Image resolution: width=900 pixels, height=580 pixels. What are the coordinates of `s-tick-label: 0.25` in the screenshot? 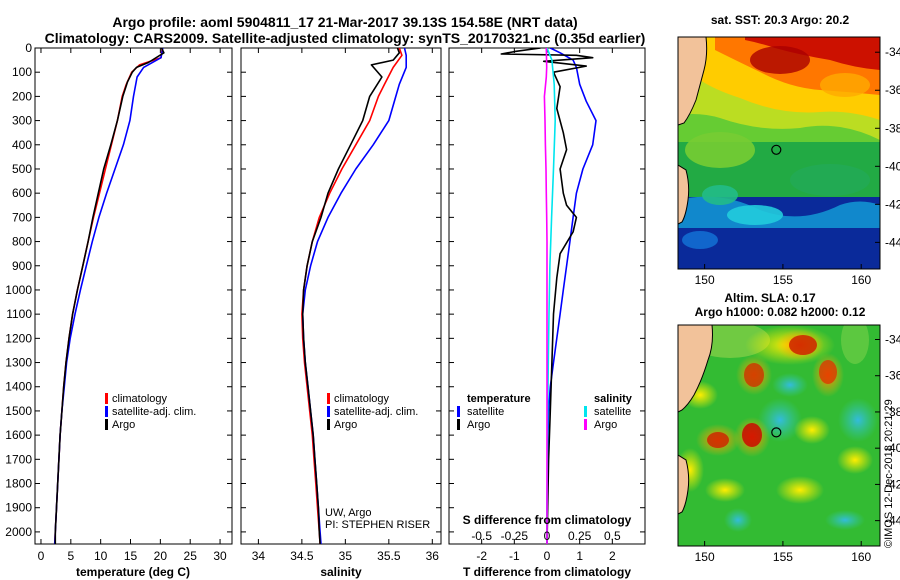 It's located at (580, 536).